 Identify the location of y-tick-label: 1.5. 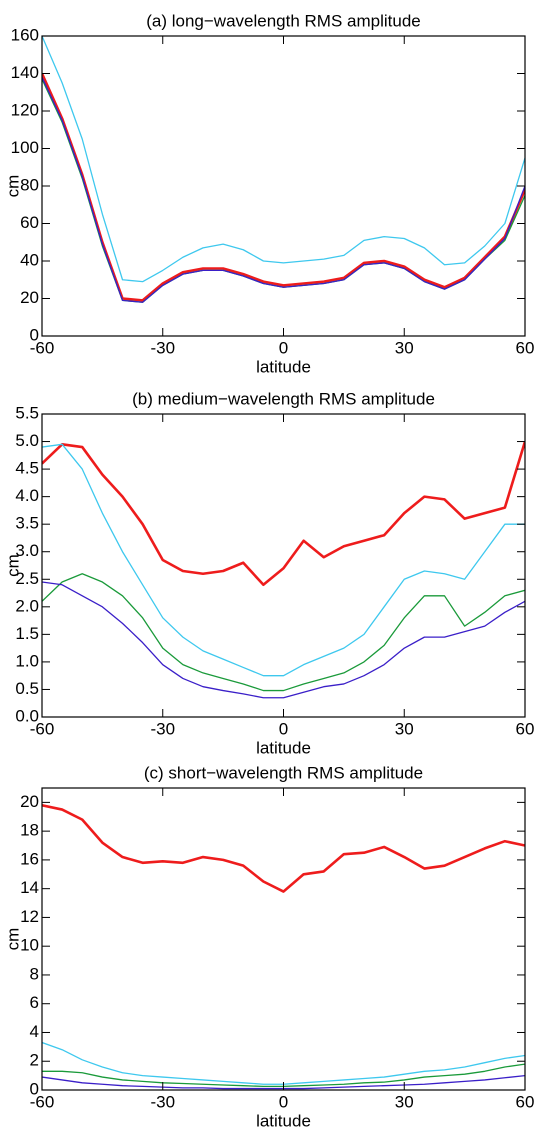
(27, 633).